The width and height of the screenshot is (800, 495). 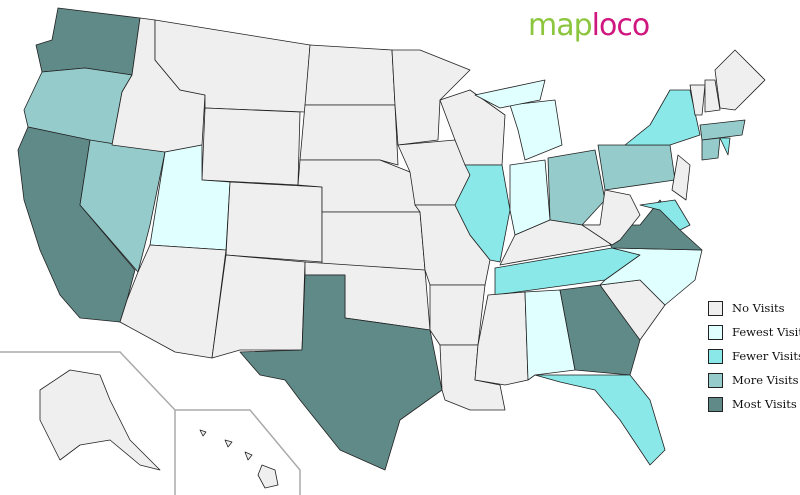 What do you see at coordinates (373, 241) in the screenshot?
I see `state-ks` at bounding box center [373, 241].